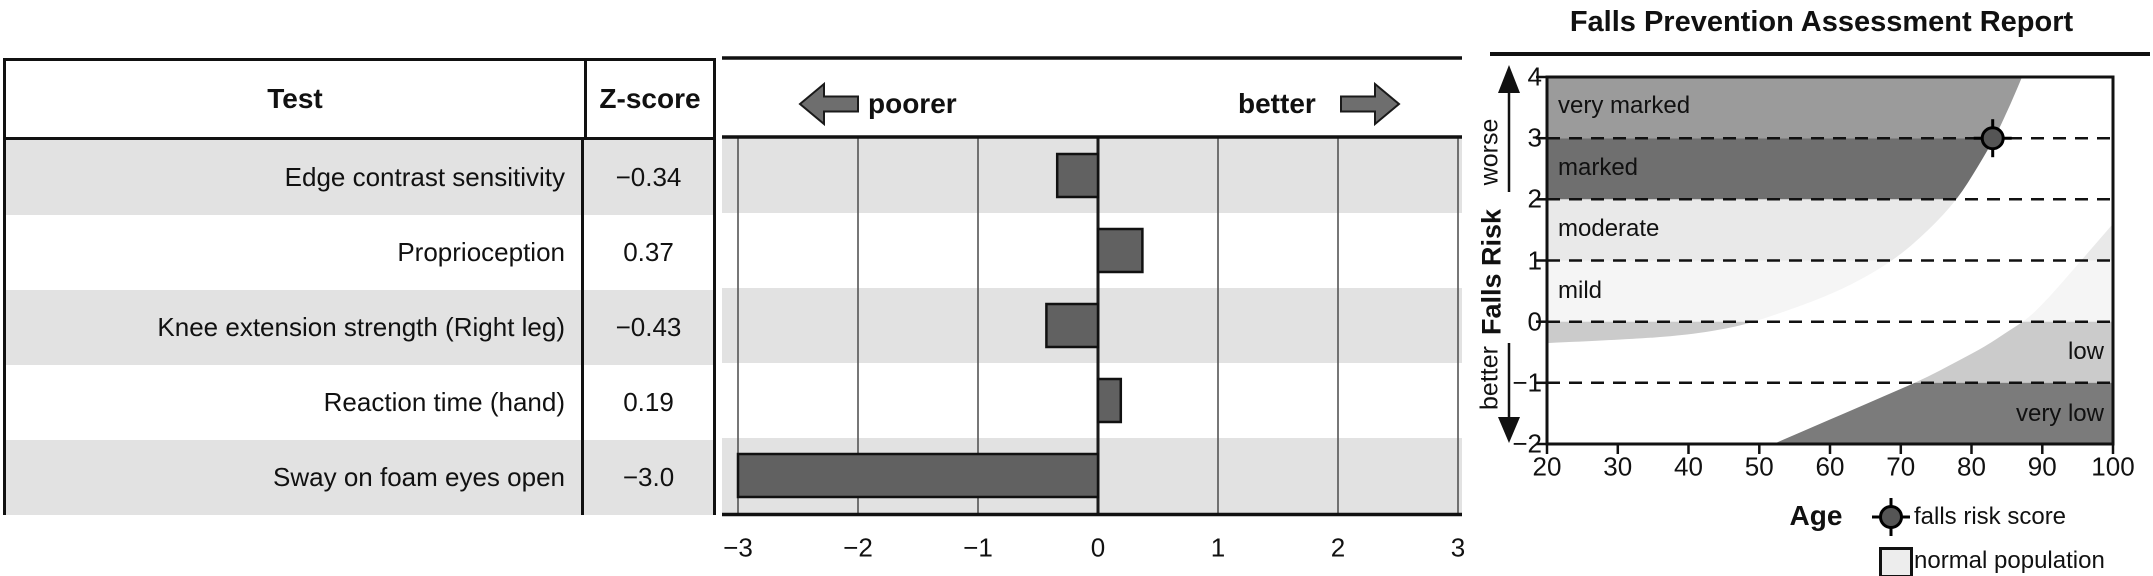 This screenshot has width=2153, height=576. Describe the element at coordinates (1830, 449) in the screenshot. I see `x-axis-ticks` at that location.